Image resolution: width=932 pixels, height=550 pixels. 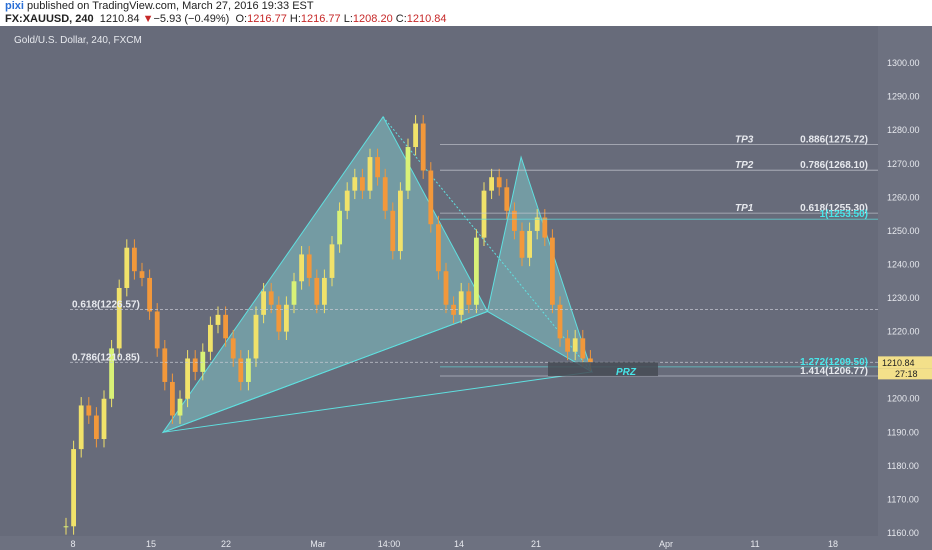 I want to click on y-tick-label: 1260.00, so click(x=903, y=197).